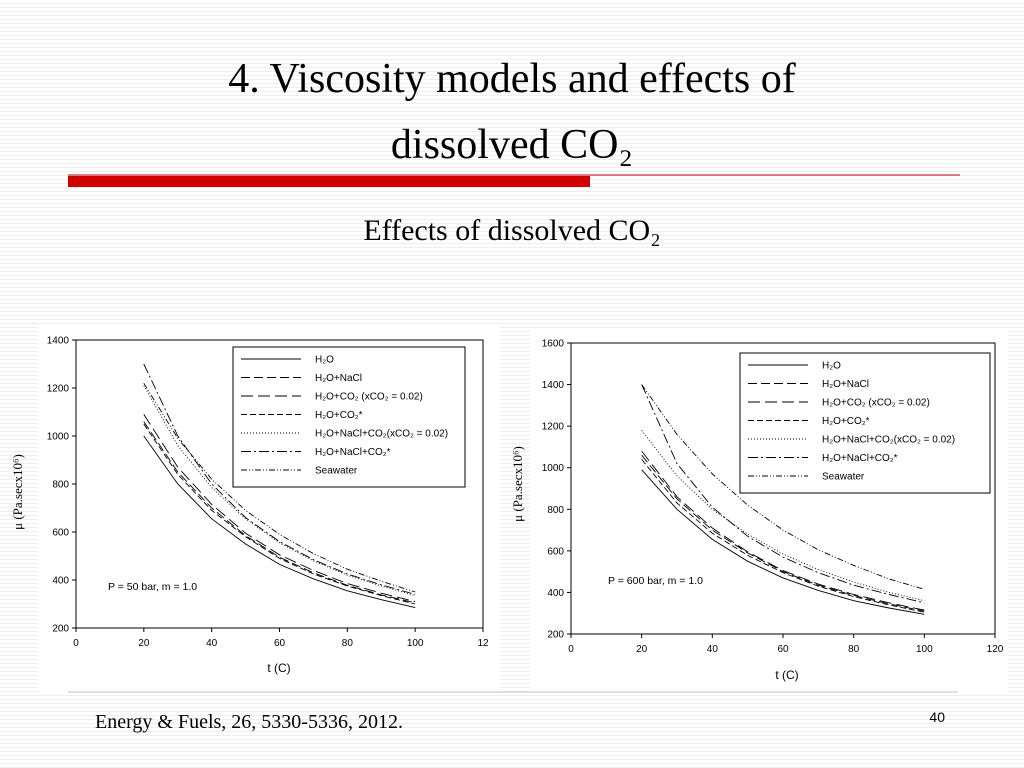 This screenshot has height=768, width=1024. I want to click on divider-bar, so click(329, 181).